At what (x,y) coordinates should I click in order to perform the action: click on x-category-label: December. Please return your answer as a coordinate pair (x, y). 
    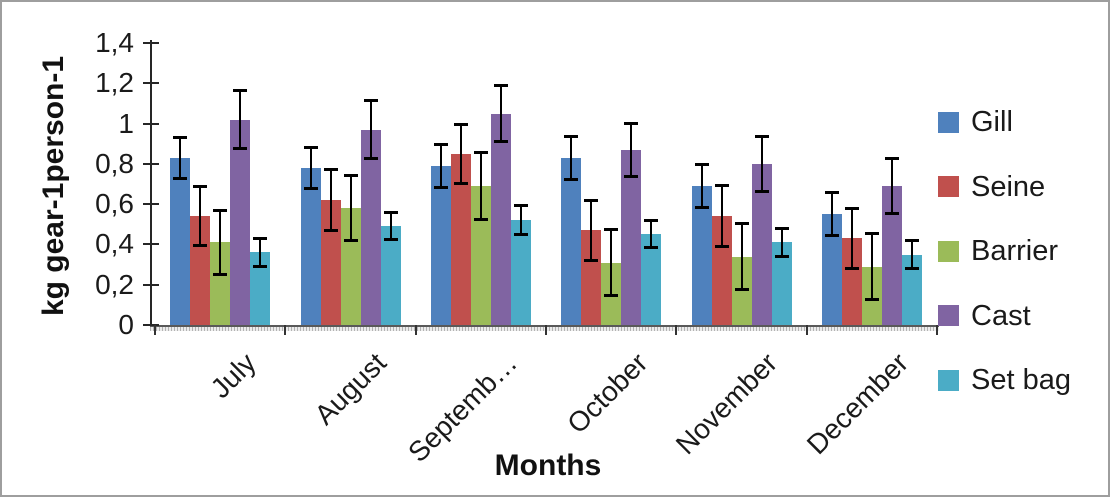
    Looking at the image, I should click on (857, 404).